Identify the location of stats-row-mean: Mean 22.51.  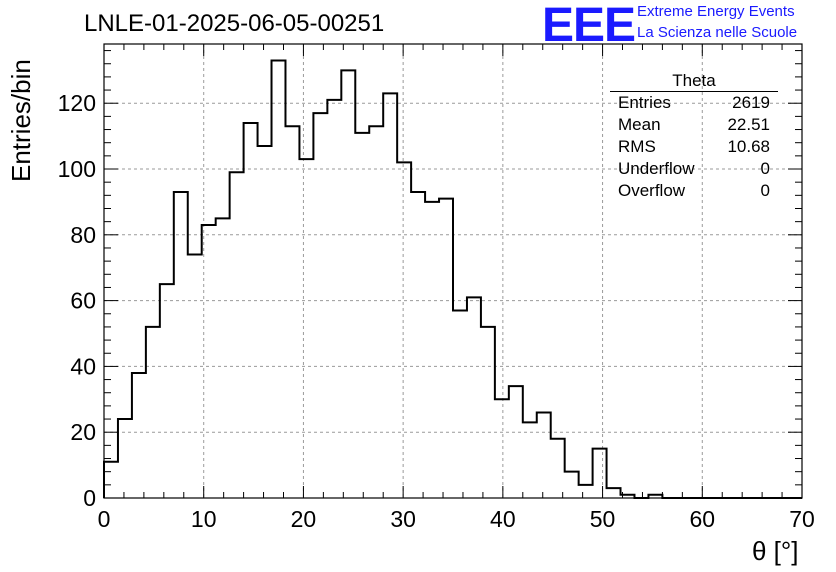
(694, 125).